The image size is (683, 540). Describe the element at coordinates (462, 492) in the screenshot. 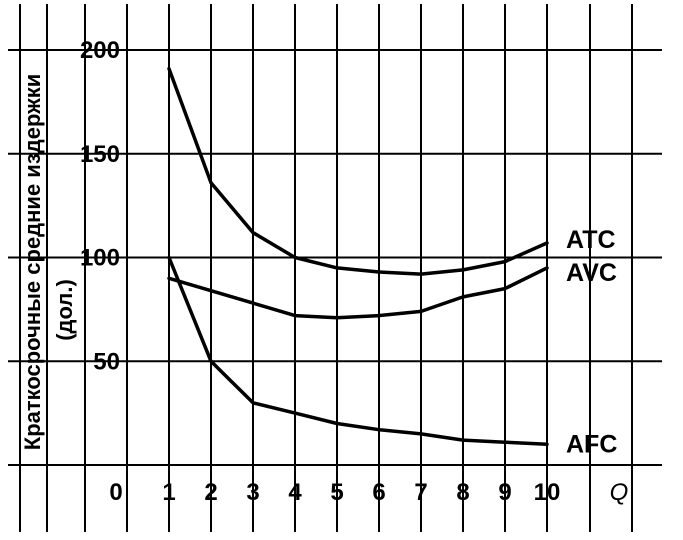

I see `x-tick-label: 8` at that location.